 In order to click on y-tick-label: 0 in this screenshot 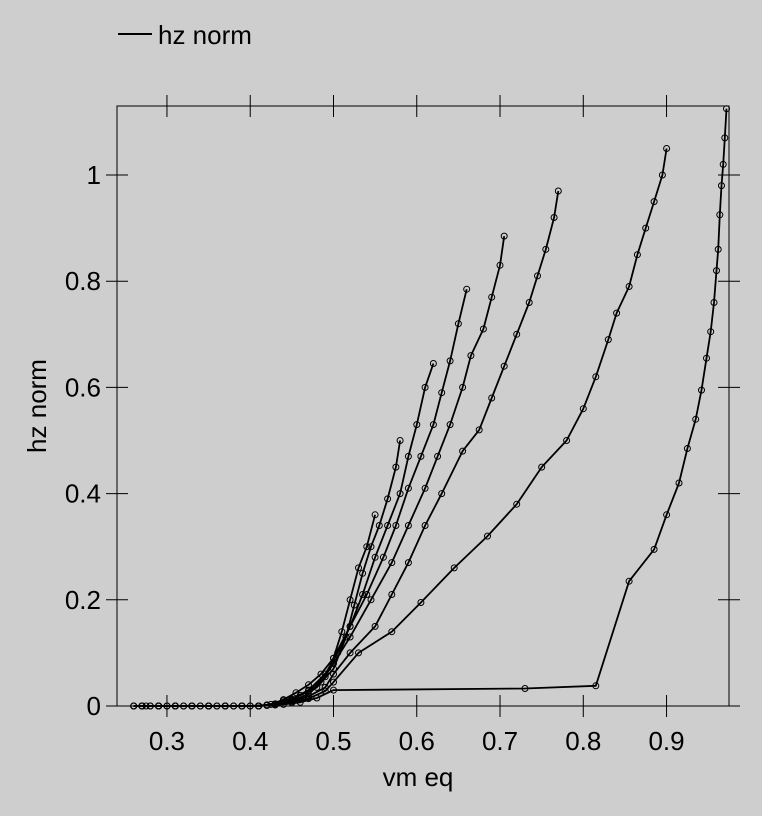, I will do `click(94, 706)`.